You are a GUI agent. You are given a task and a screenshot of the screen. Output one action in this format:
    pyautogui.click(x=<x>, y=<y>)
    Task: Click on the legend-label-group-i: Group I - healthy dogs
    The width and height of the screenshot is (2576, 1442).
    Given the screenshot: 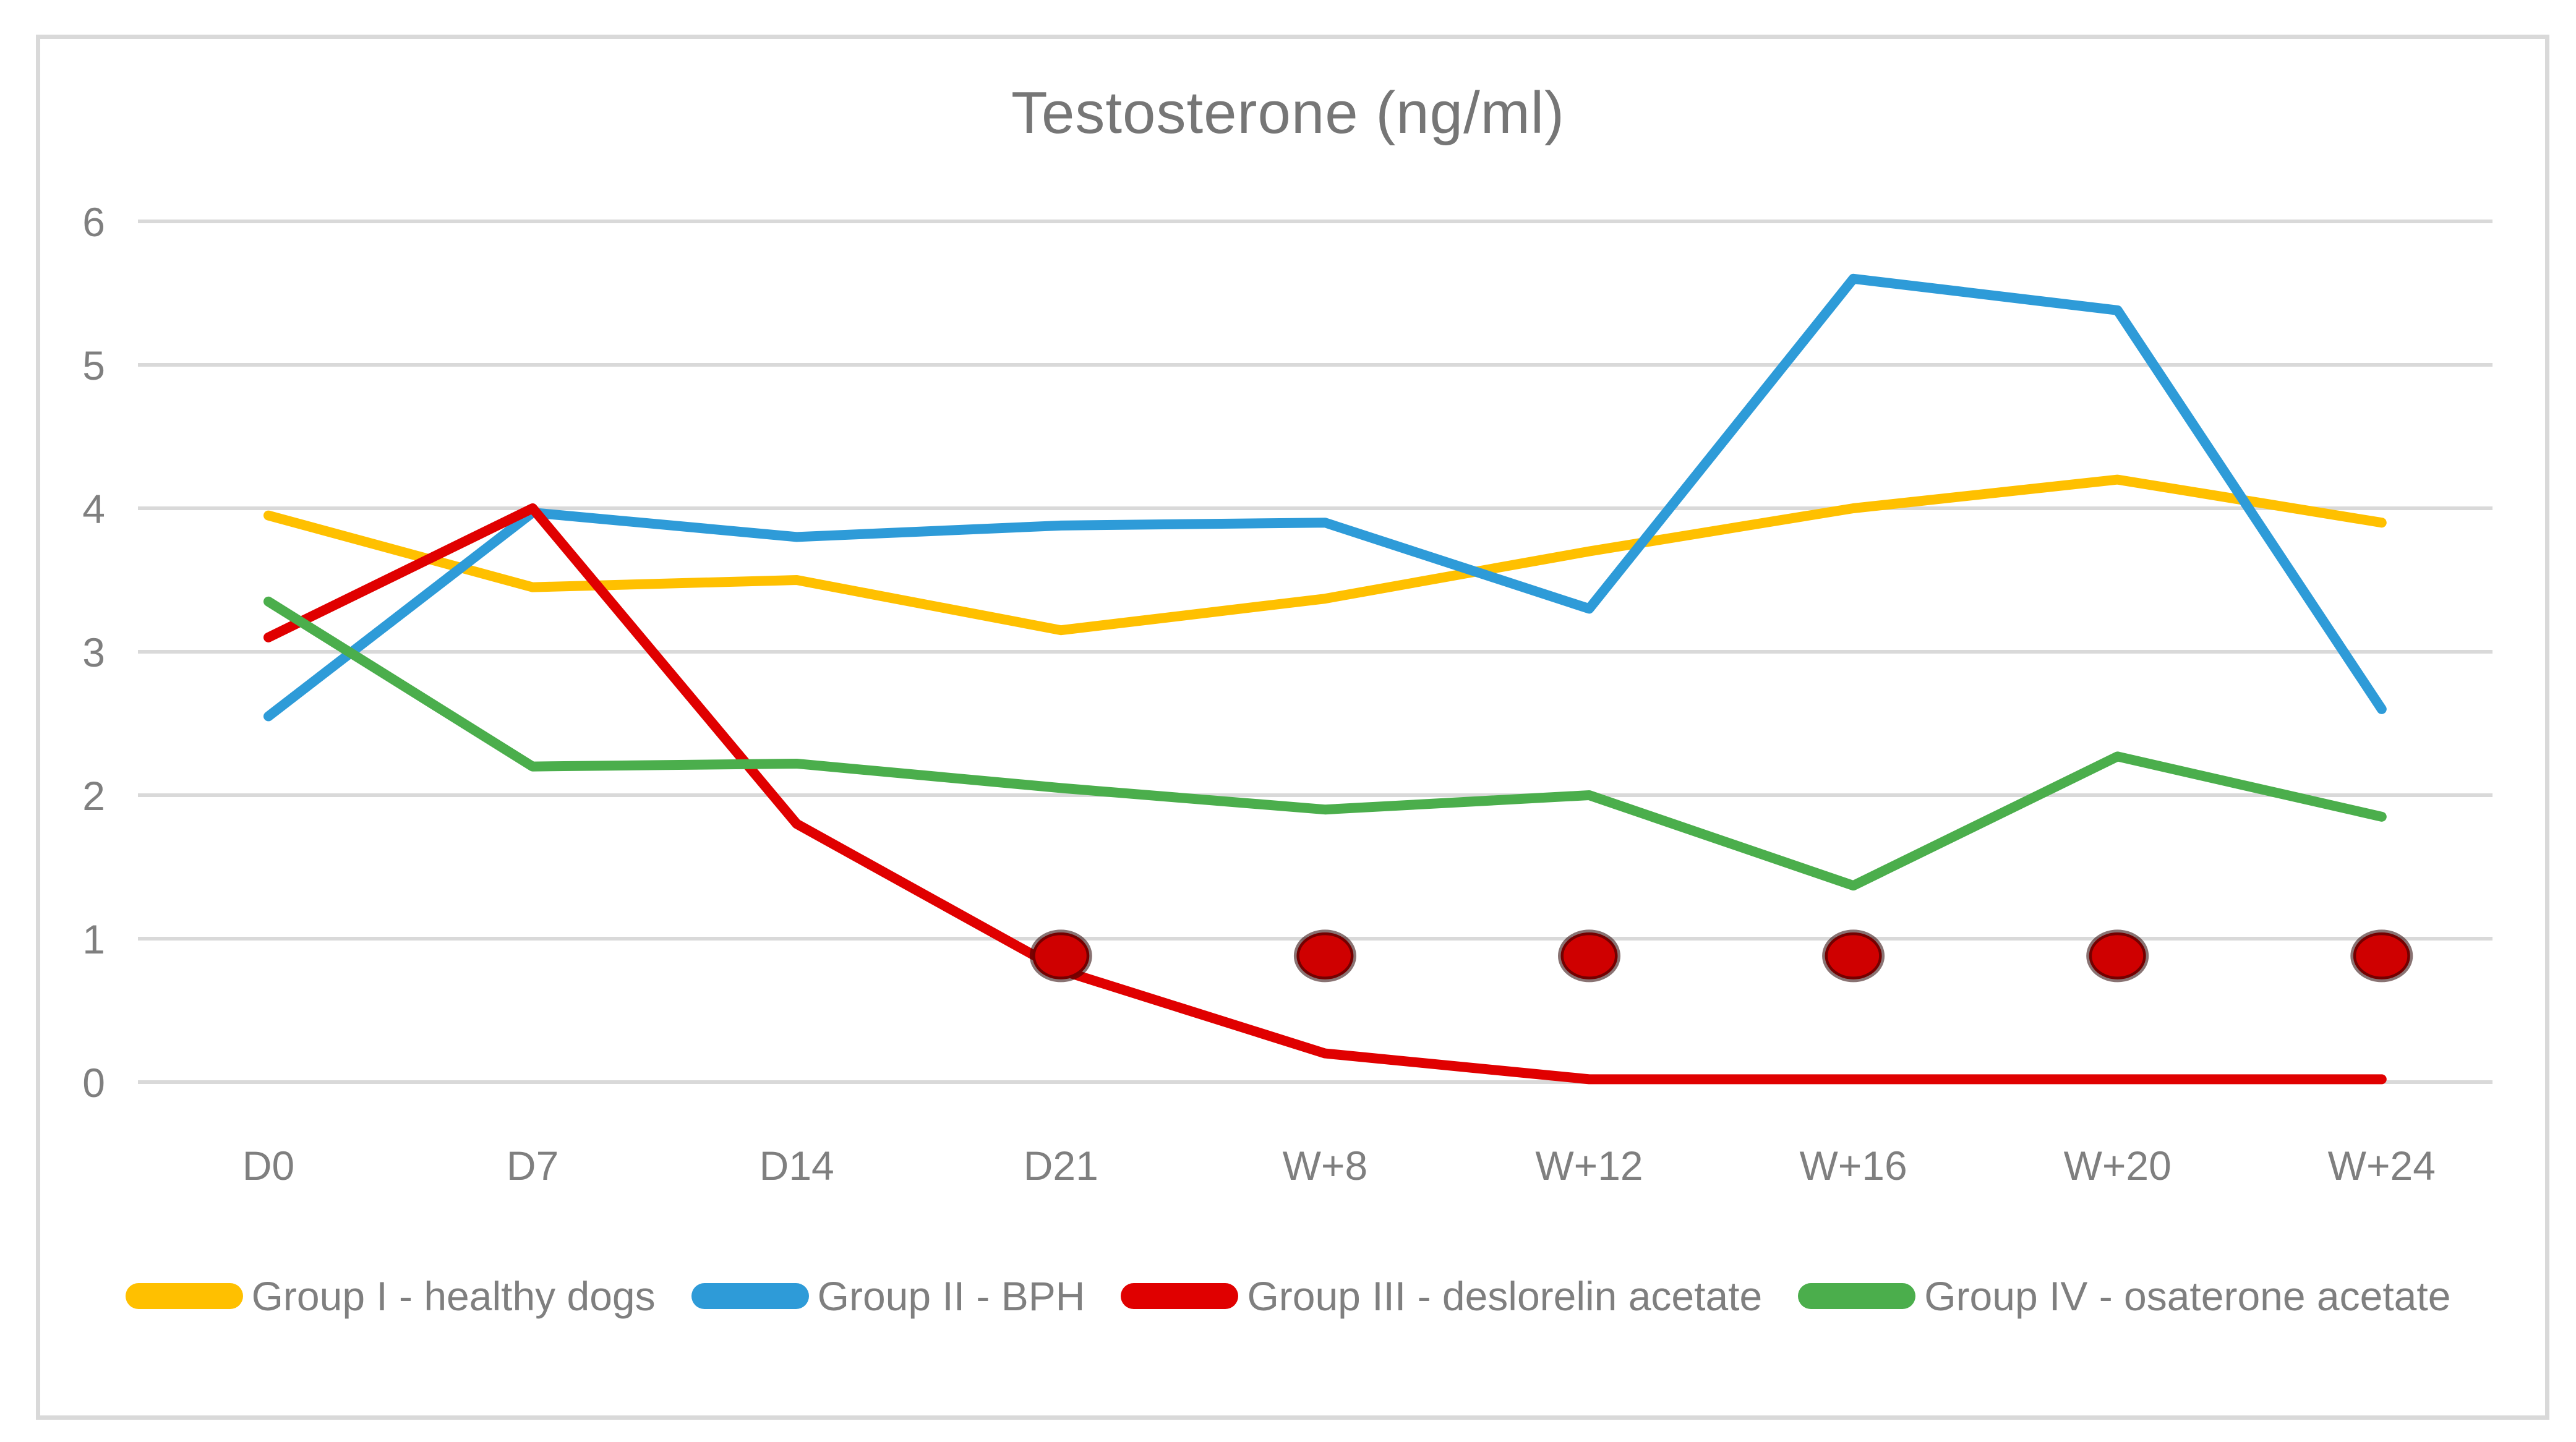 What is the action you would take?
    pyautogui.click(x=453, y=1296)
    